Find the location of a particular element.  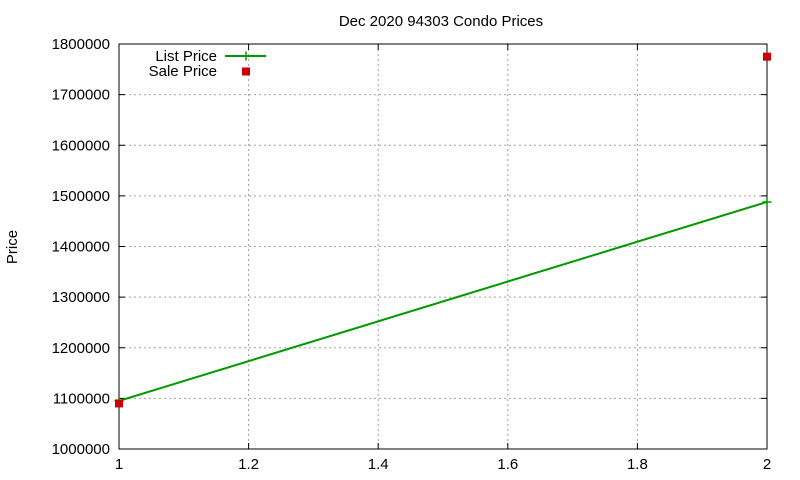

y-tick-label: 1400000 is located at coordinates (81, 247).